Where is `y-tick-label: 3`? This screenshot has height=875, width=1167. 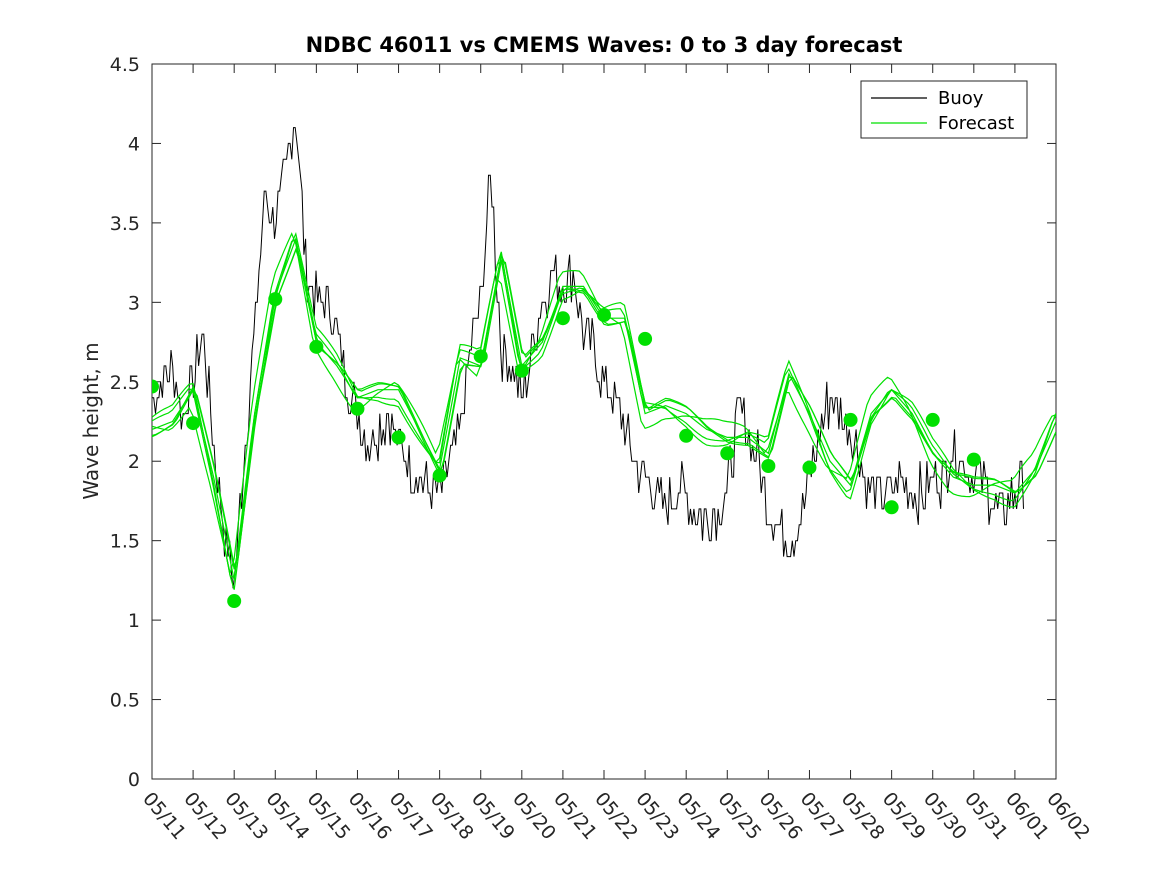 y-tick-label: 3 is located at coordinates (134, 303).